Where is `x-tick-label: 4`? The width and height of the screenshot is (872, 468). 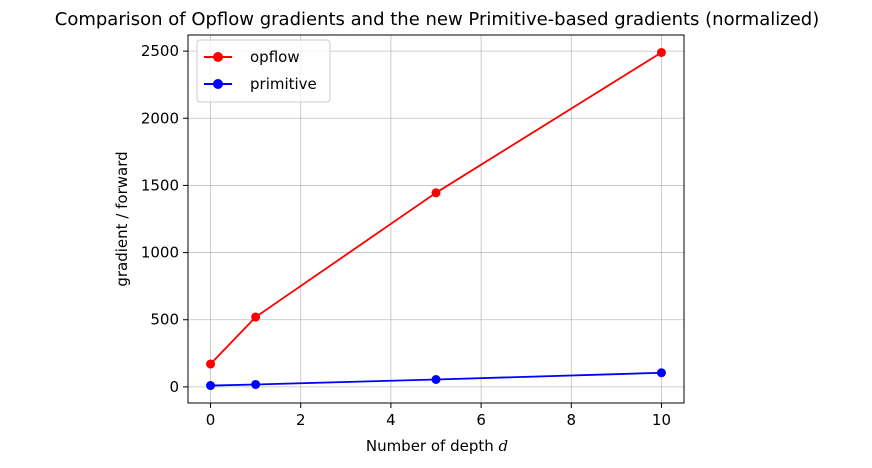 x-tick-label: 4 is located at coordinates (391, 420).